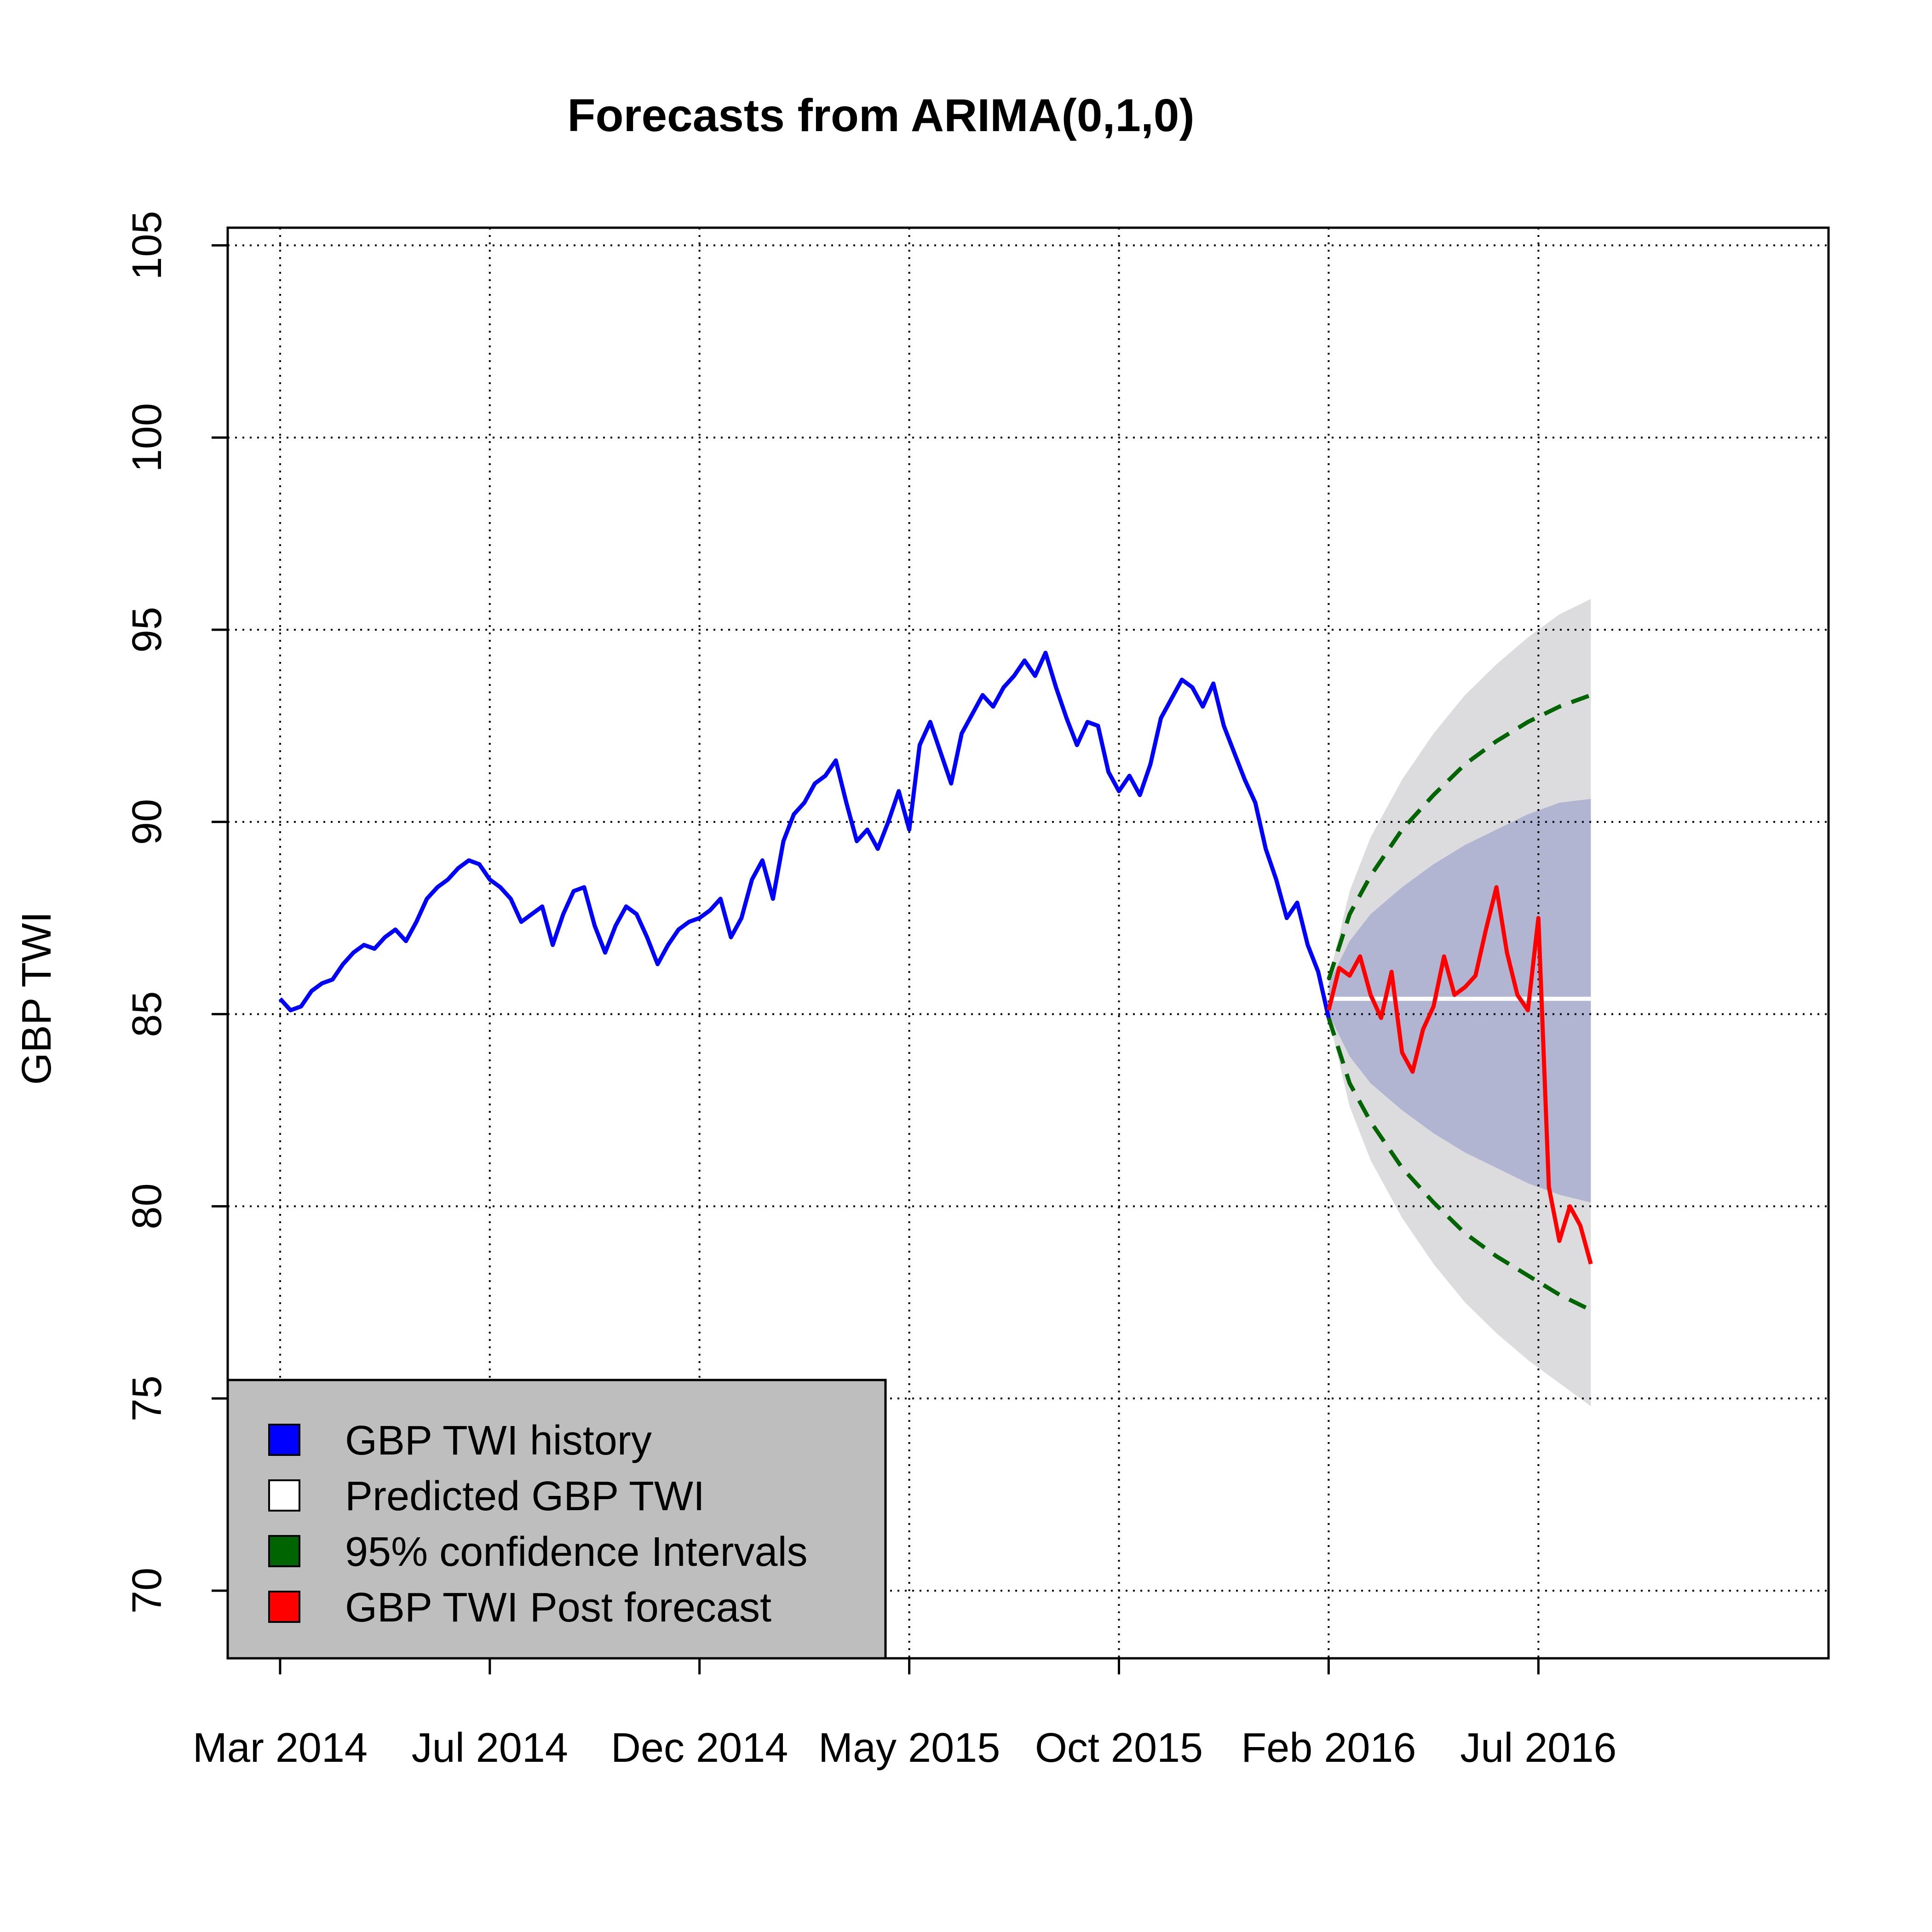  What do you see at coordinates (1328, 1748) in the screenshot?
I see `x-tick-label: Feb 2016` at bounding box center [1328, 1748].